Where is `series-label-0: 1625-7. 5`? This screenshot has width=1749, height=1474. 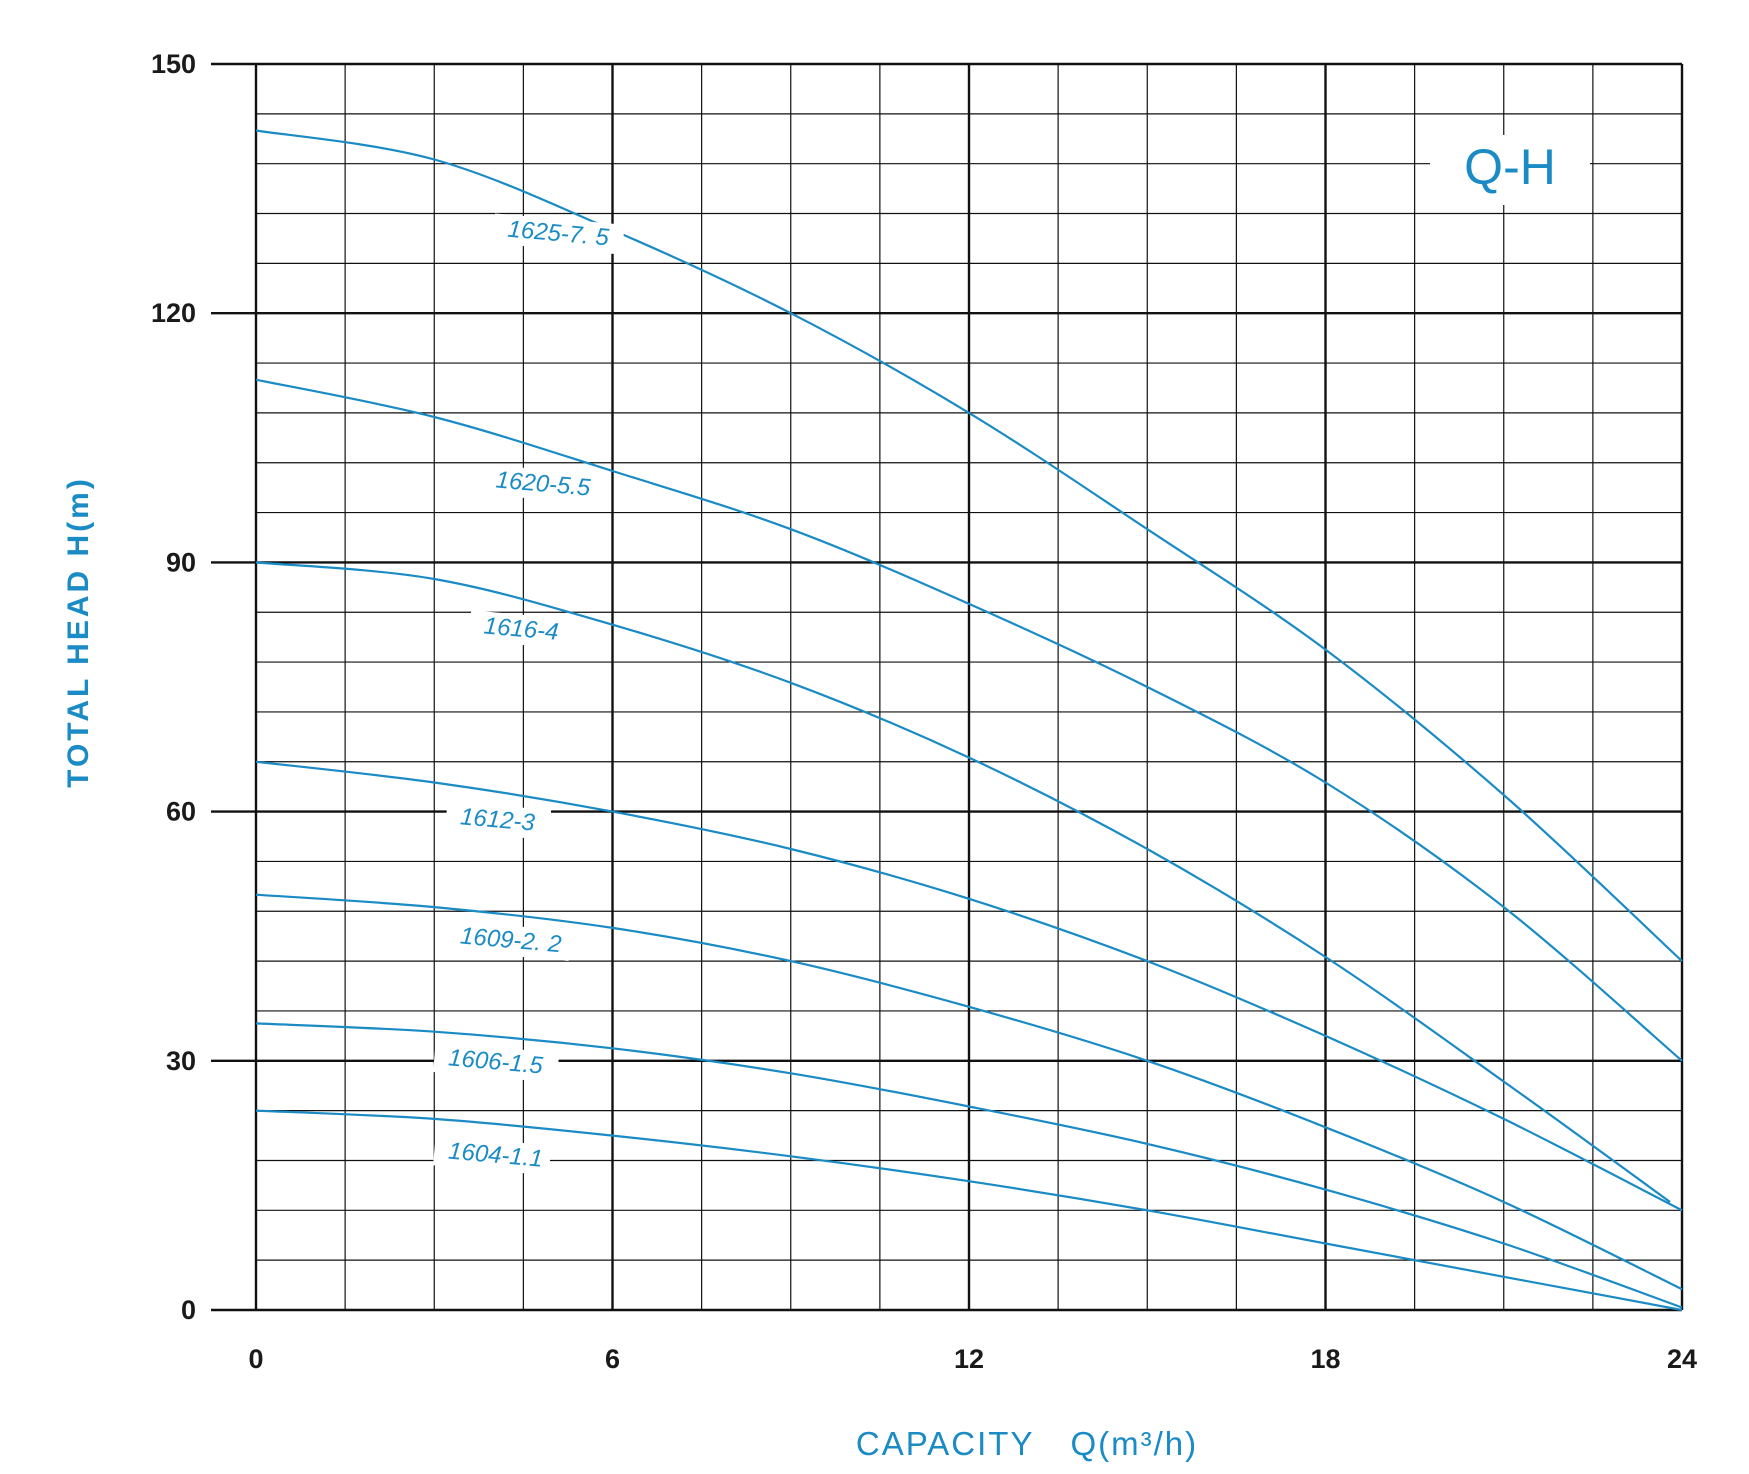
series-label-0: 1625-7. 5 is located at coordinates (559, 234).